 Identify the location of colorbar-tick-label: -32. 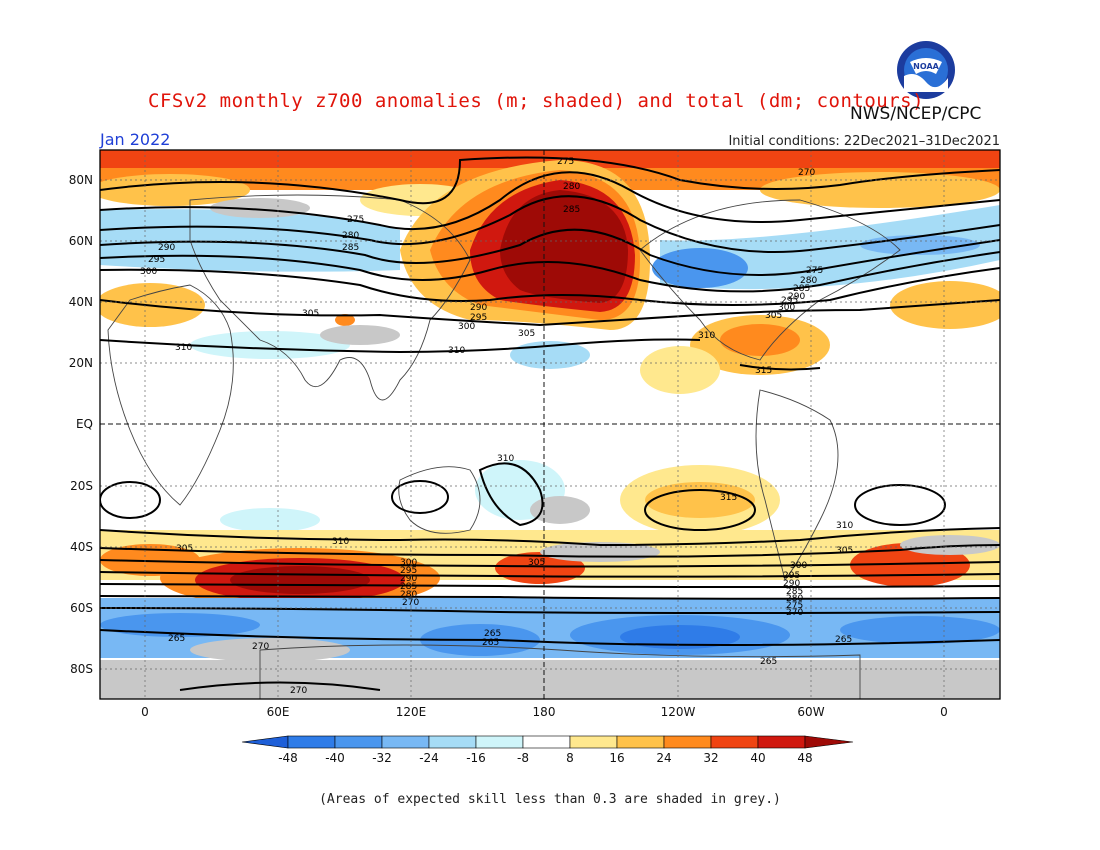
(382, 758).